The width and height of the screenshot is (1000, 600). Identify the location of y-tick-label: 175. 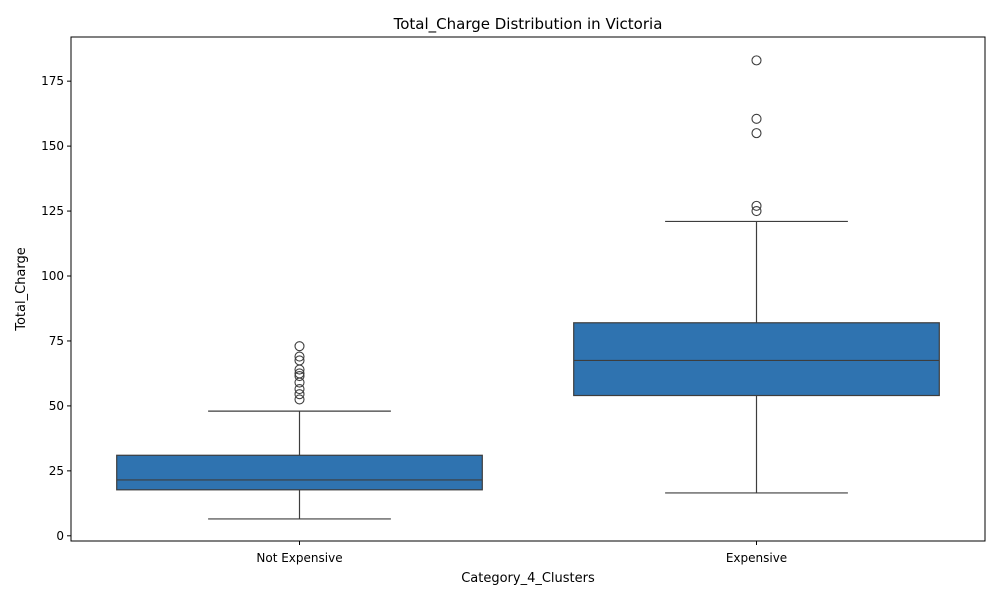
(52, 81).